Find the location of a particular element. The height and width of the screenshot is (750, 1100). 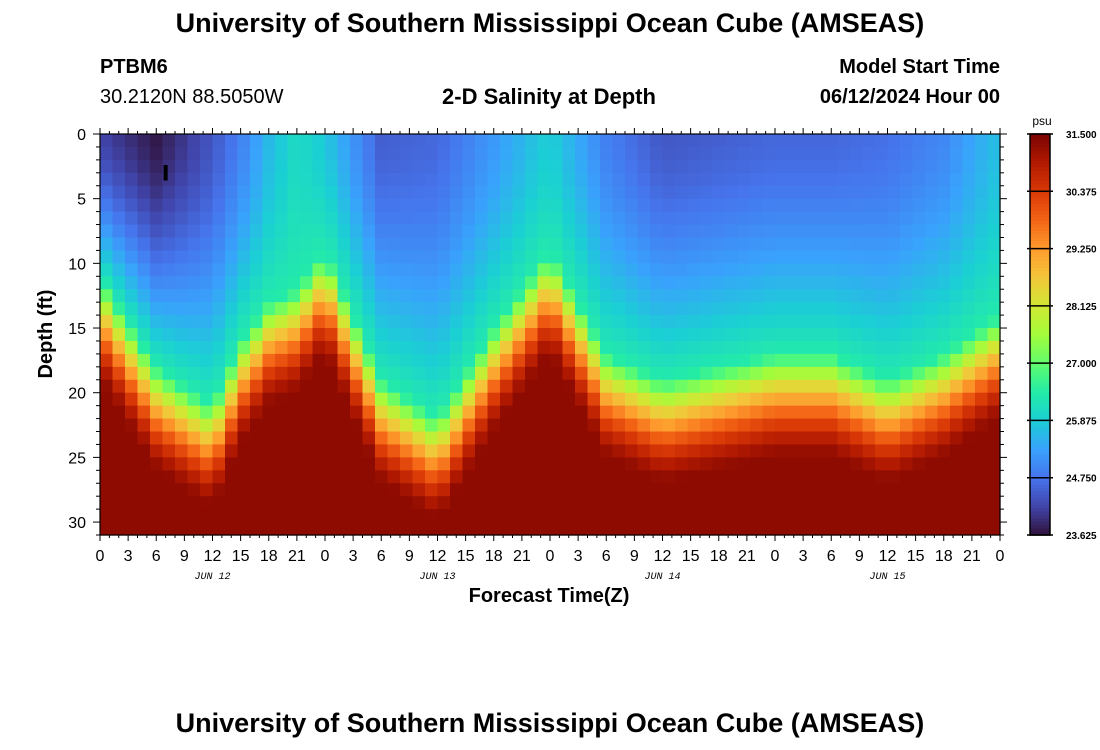

plot-title: 2-D Salinity at Depth is located at coordinates (549, 96).